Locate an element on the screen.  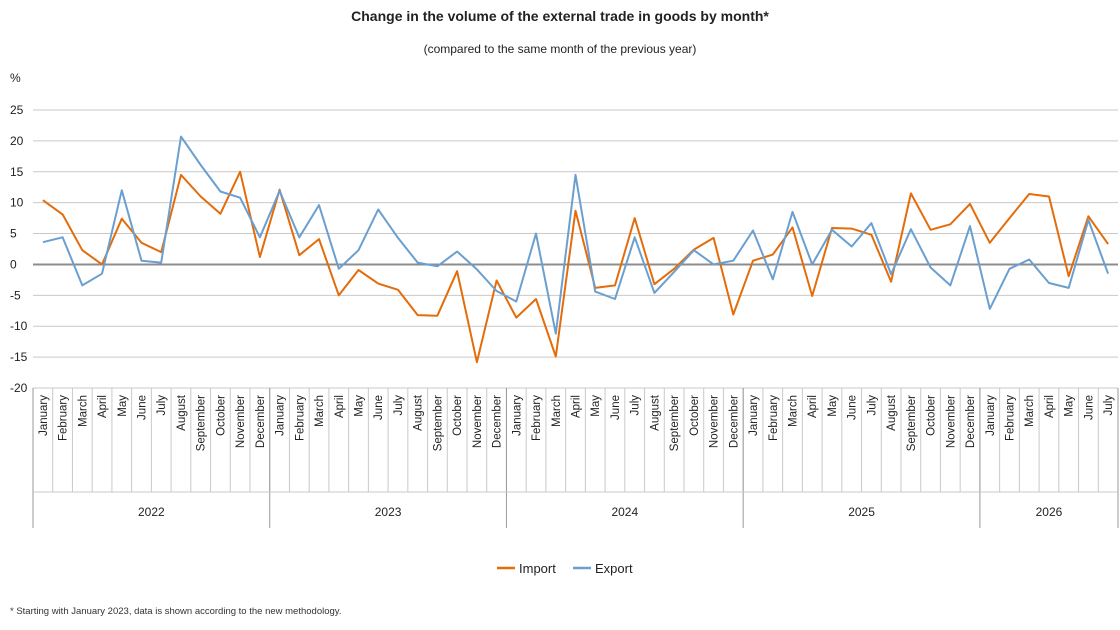
y-tick-label: -15 is located at coordinates (19, 357).